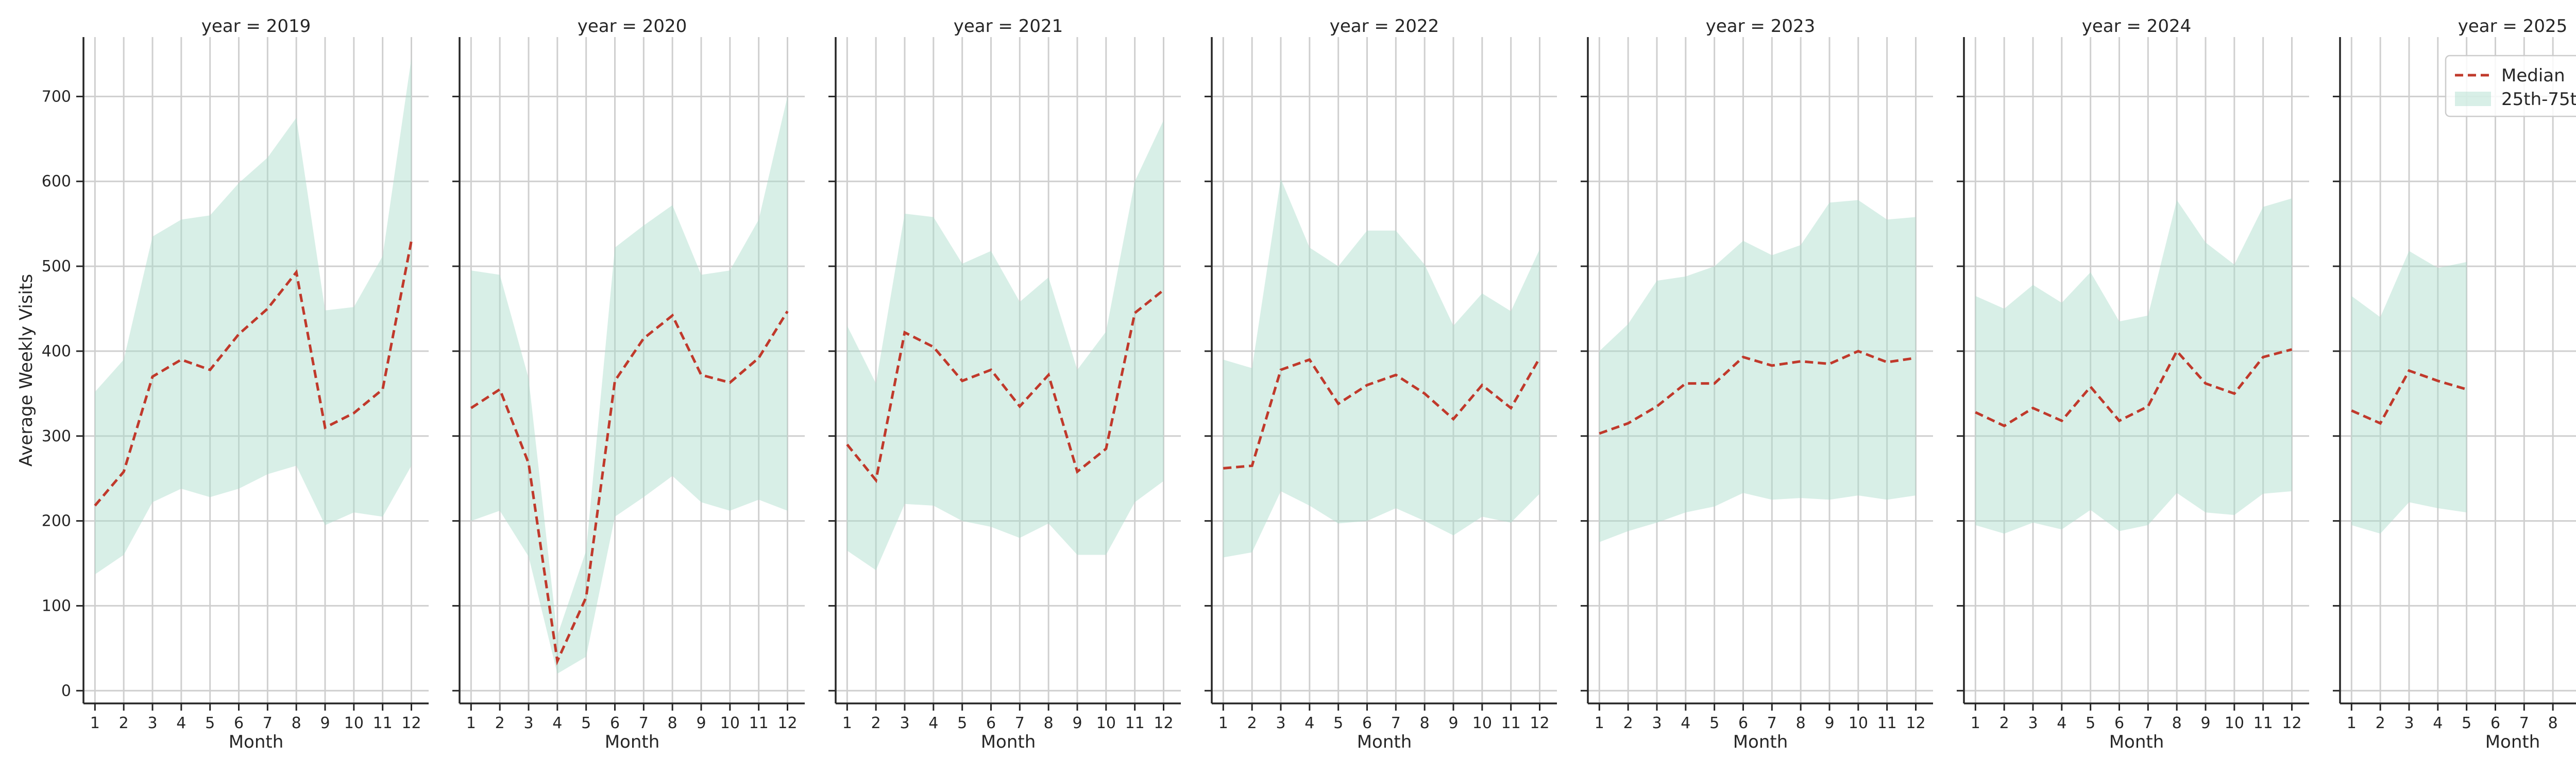 This screenshot has width=2576, height=775. Describe the element at coordinates (56, 266) in the screenshot. I see `y-tick-label: 500` at that location.